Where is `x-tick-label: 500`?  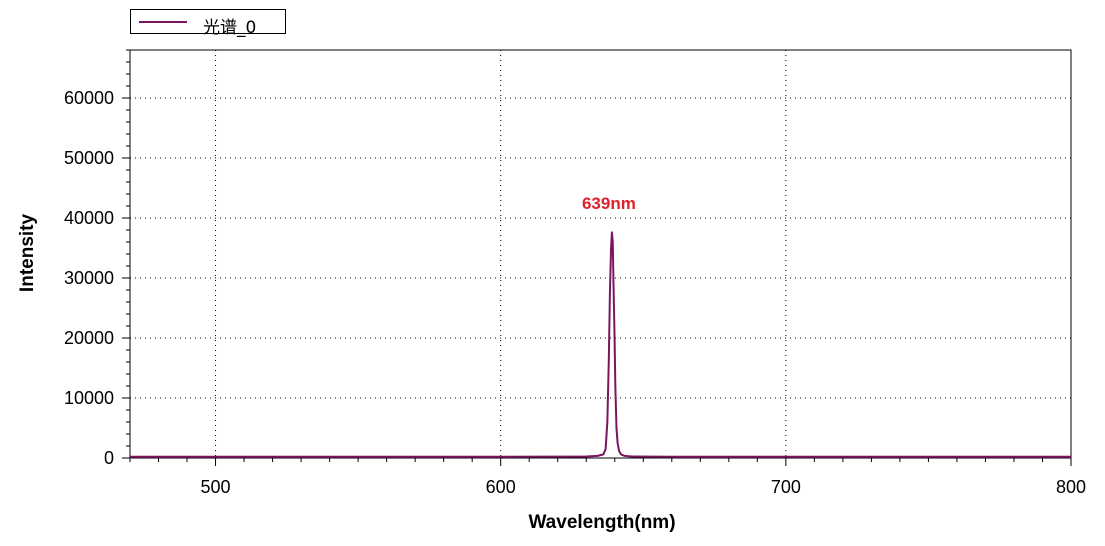 x-tick-label: 500 is located at coordinates (216, 487).